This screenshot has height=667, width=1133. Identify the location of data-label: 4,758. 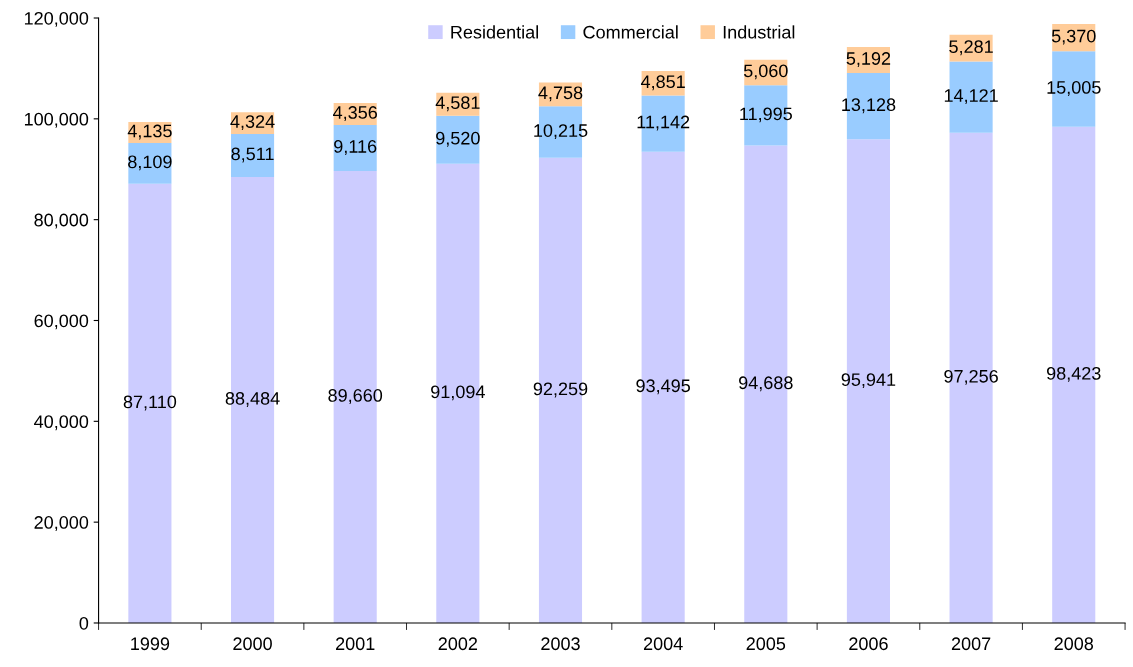
(560, 94).